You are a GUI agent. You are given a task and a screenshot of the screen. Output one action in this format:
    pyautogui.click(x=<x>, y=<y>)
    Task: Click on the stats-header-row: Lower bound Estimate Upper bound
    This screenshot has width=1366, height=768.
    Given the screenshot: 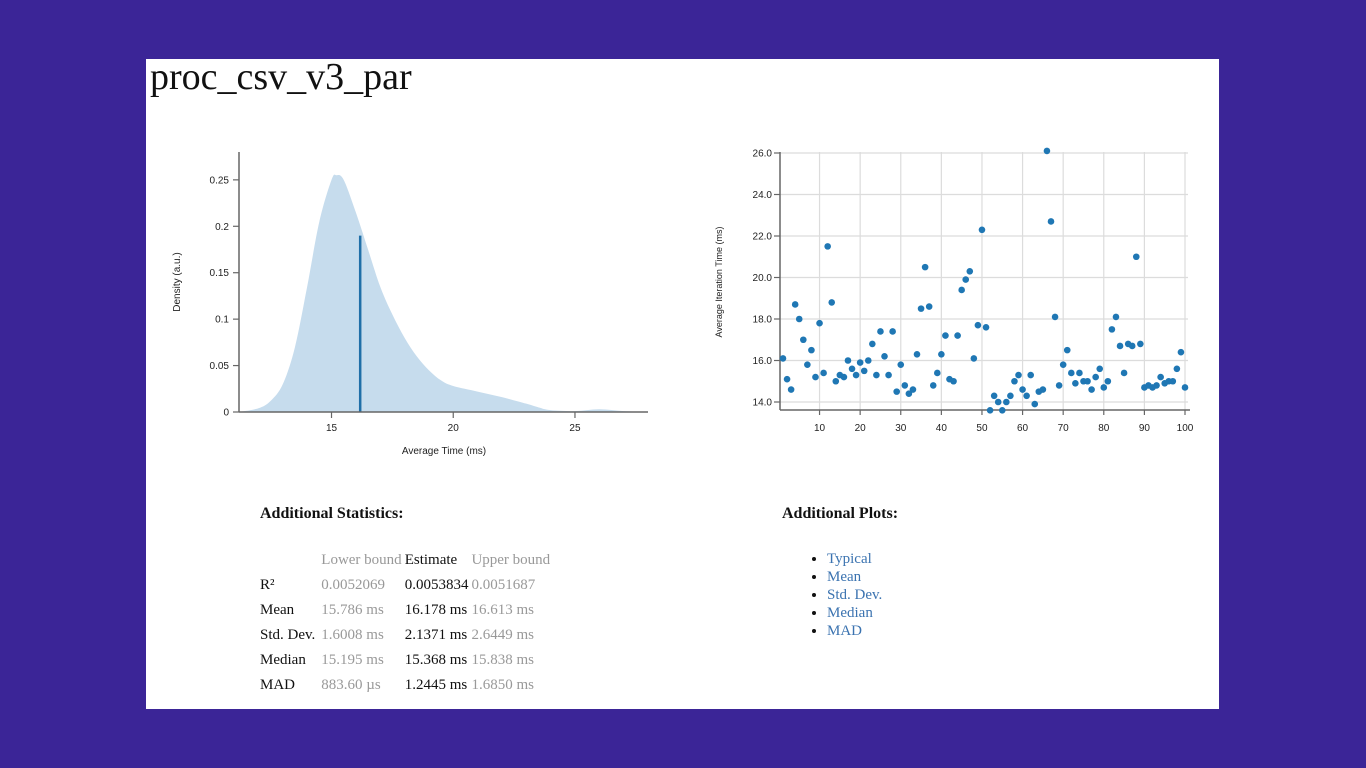 What is the action you would take?
    pyautogui.click(x=406, y=561)
    